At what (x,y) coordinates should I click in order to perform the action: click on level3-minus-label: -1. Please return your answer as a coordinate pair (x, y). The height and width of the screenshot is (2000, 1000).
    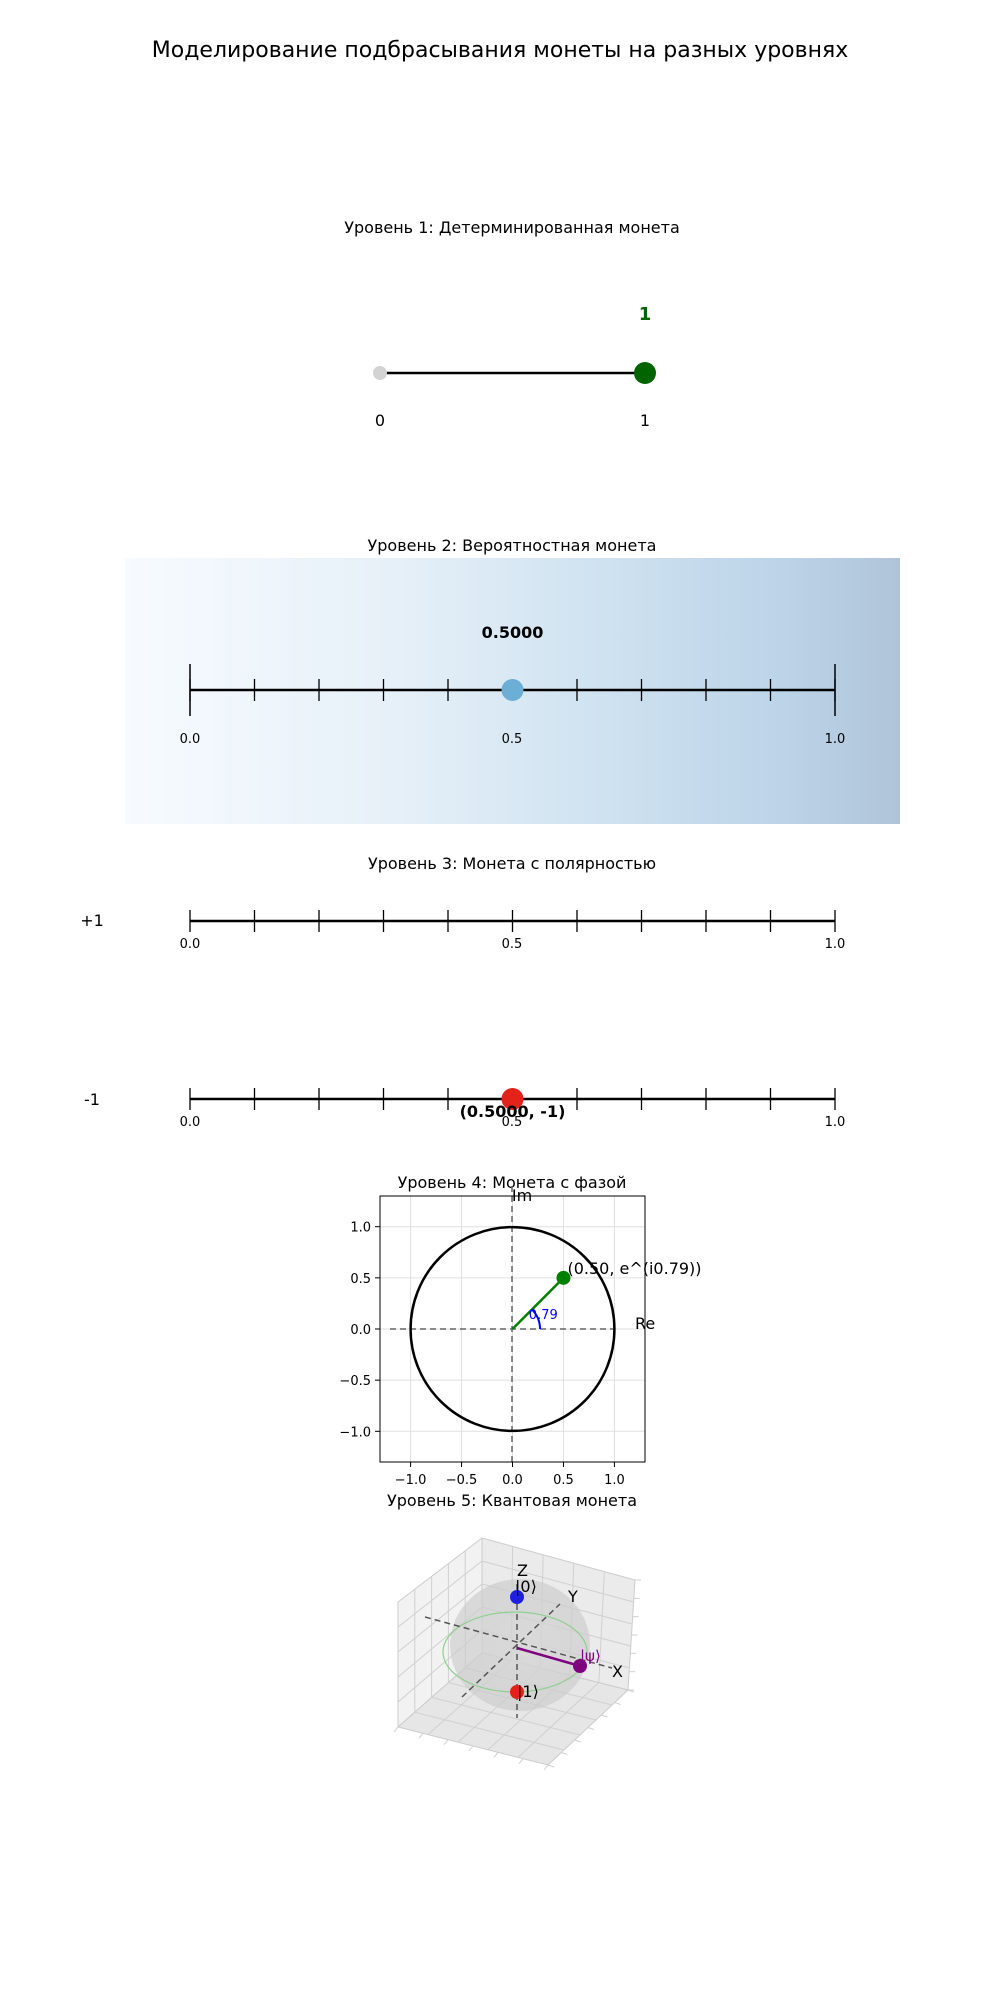
    Looking at the image, I should click on (92, 1099).